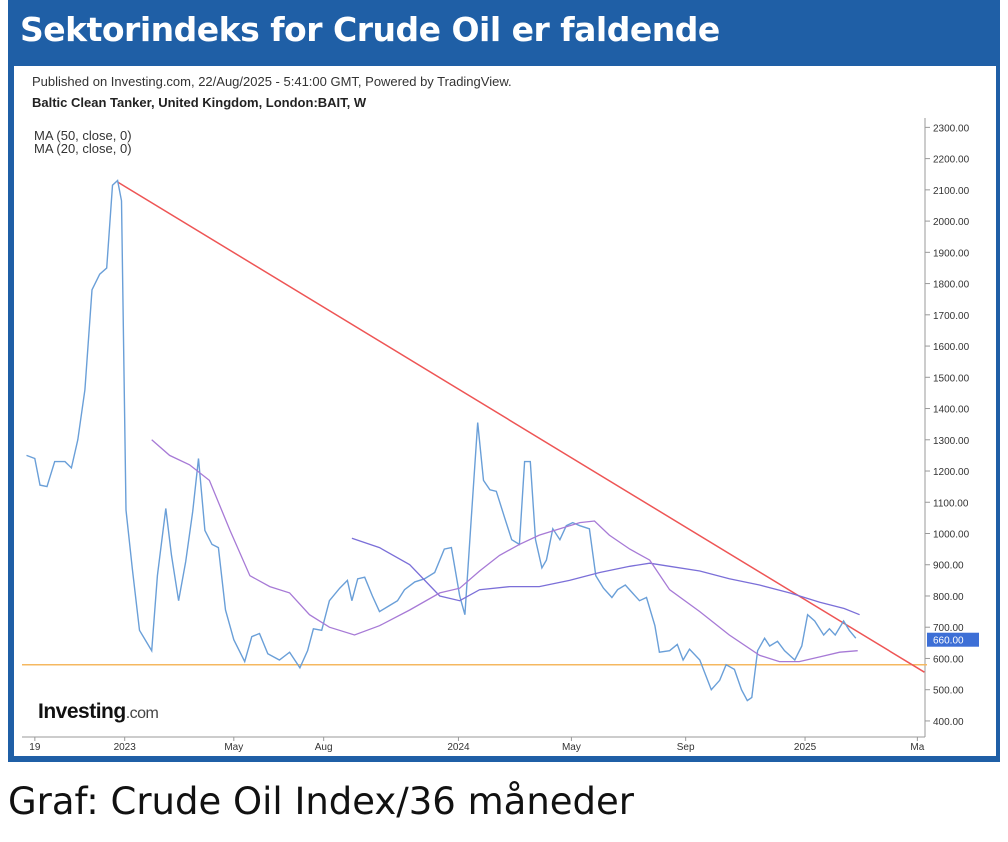 The height and width of the screenshot is (842, 1008). Describe the element at coordinates (686, 747) in the screenshot. I see `x-tick-label: Sep` at that location.